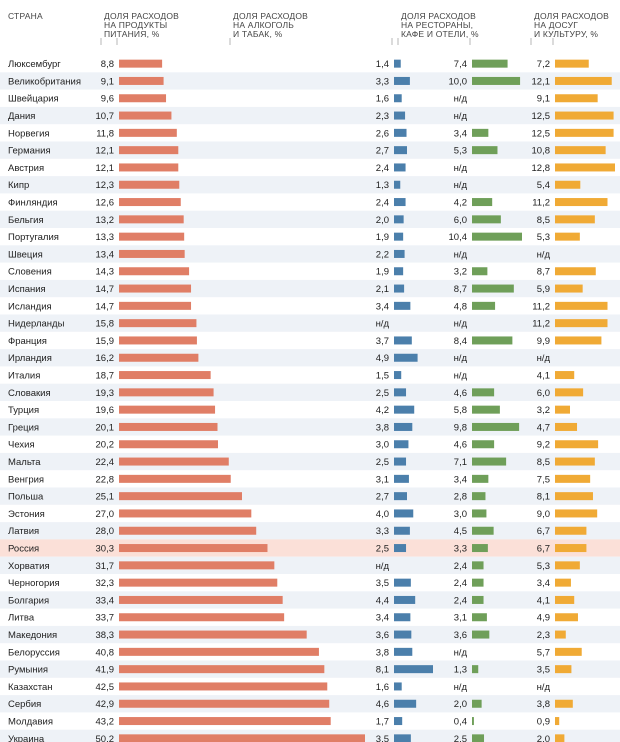  I want to click on table-row: Швеция 13,4 2,2 н/д н/д, so click(310, 254).